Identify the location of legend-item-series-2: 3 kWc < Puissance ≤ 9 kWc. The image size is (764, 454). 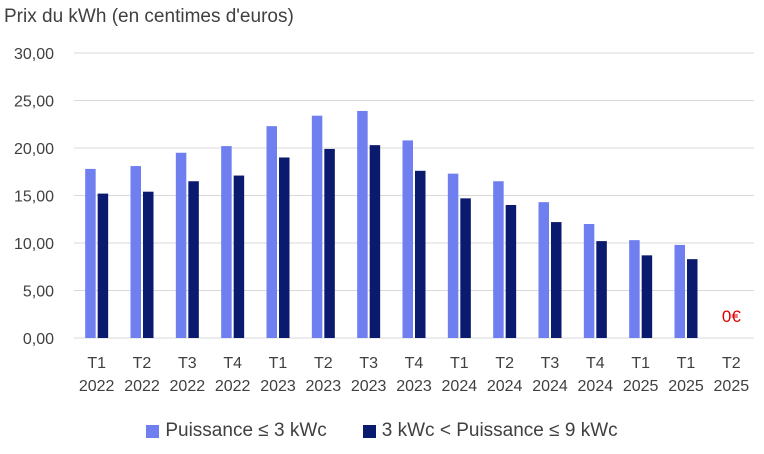
(490, 431).